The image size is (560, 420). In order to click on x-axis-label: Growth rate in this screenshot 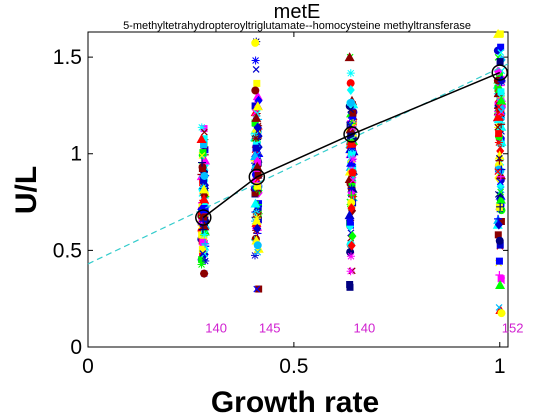, I will do `click(295, 402)`.